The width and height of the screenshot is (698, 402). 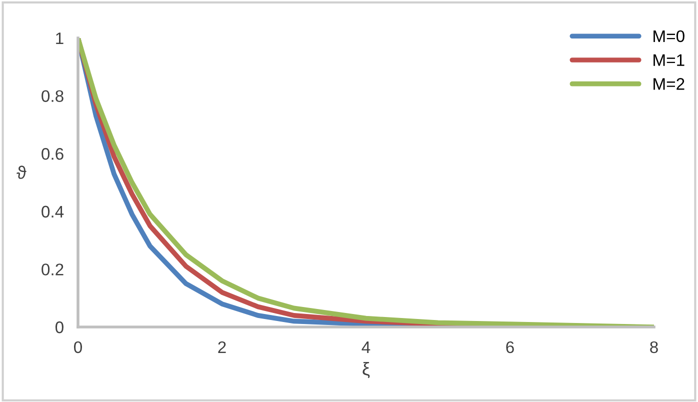 What do you see at coordinates (669, 84) in the screenshot?
I see `legend-label: M=2` at bounding box center [669, 84].